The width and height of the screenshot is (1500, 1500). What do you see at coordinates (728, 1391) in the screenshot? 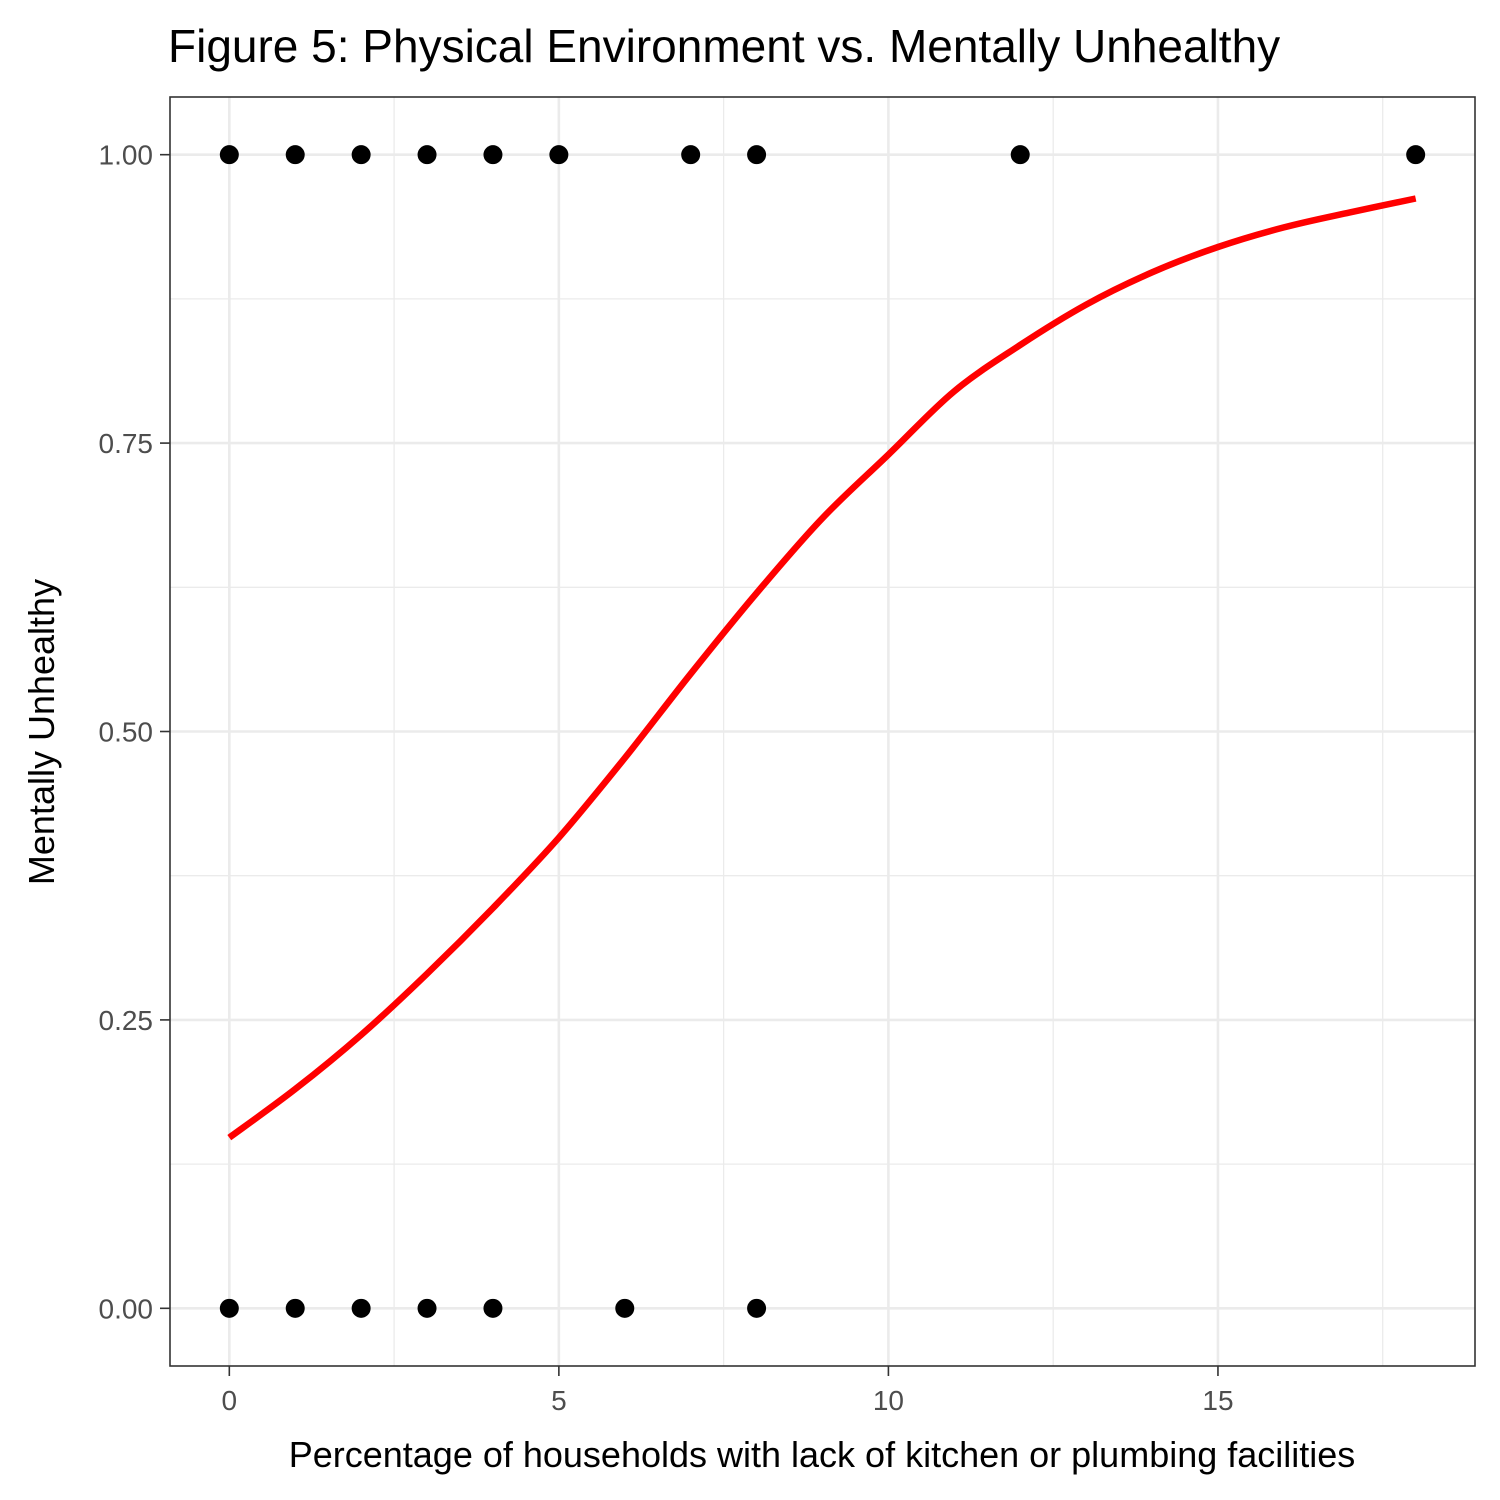
I see `x-axis-ticks: 0 5 10 15` at bounding box center [728, 1391].